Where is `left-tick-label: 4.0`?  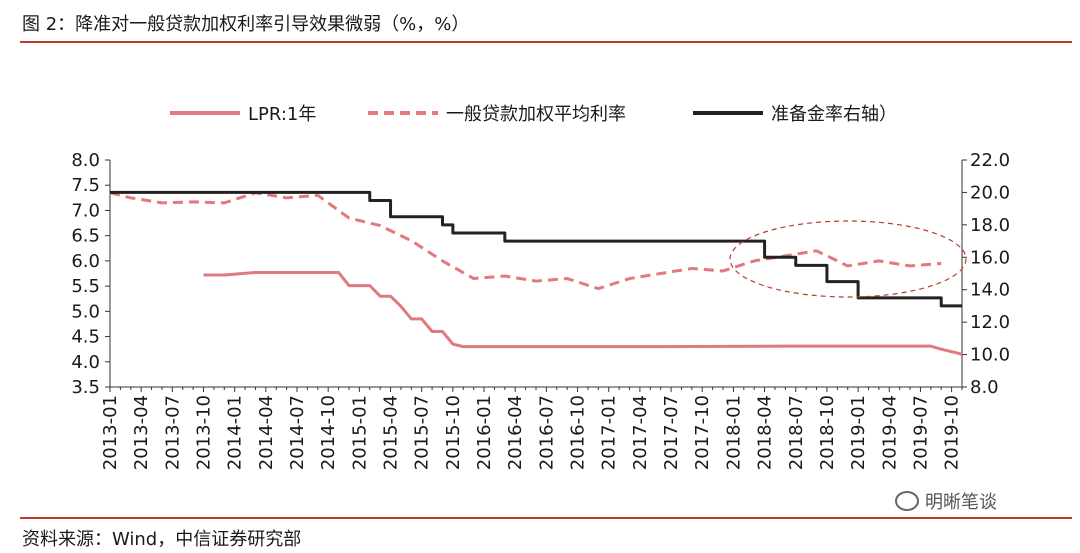 left-tick-label: 4.0 is located at coordinates (85, 362).